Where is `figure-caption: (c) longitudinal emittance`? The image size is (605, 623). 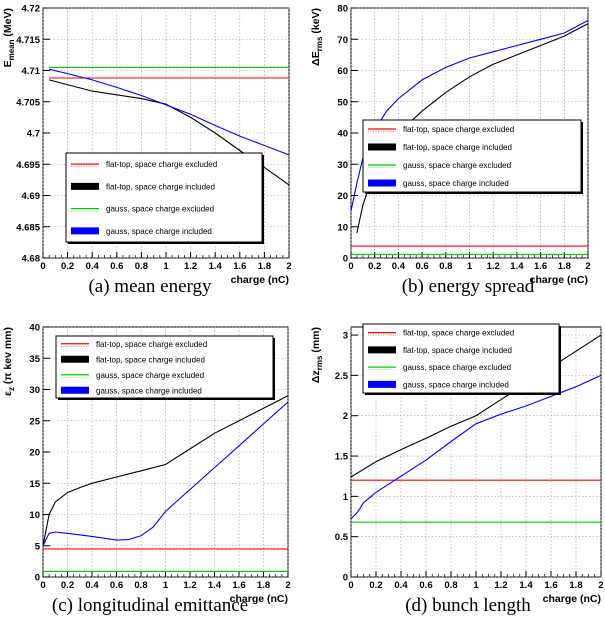 figure-caption: (c) longitudinal emittance is located at coordinates (150, 605).